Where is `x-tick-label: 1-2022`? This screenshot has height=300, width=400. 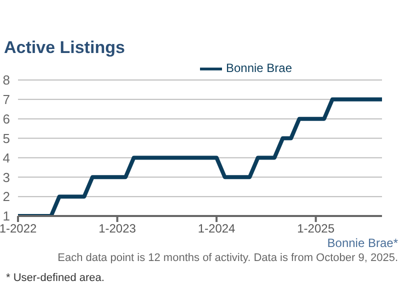
x-tick-label: 1-2022 is located at coordinates (19, 229).